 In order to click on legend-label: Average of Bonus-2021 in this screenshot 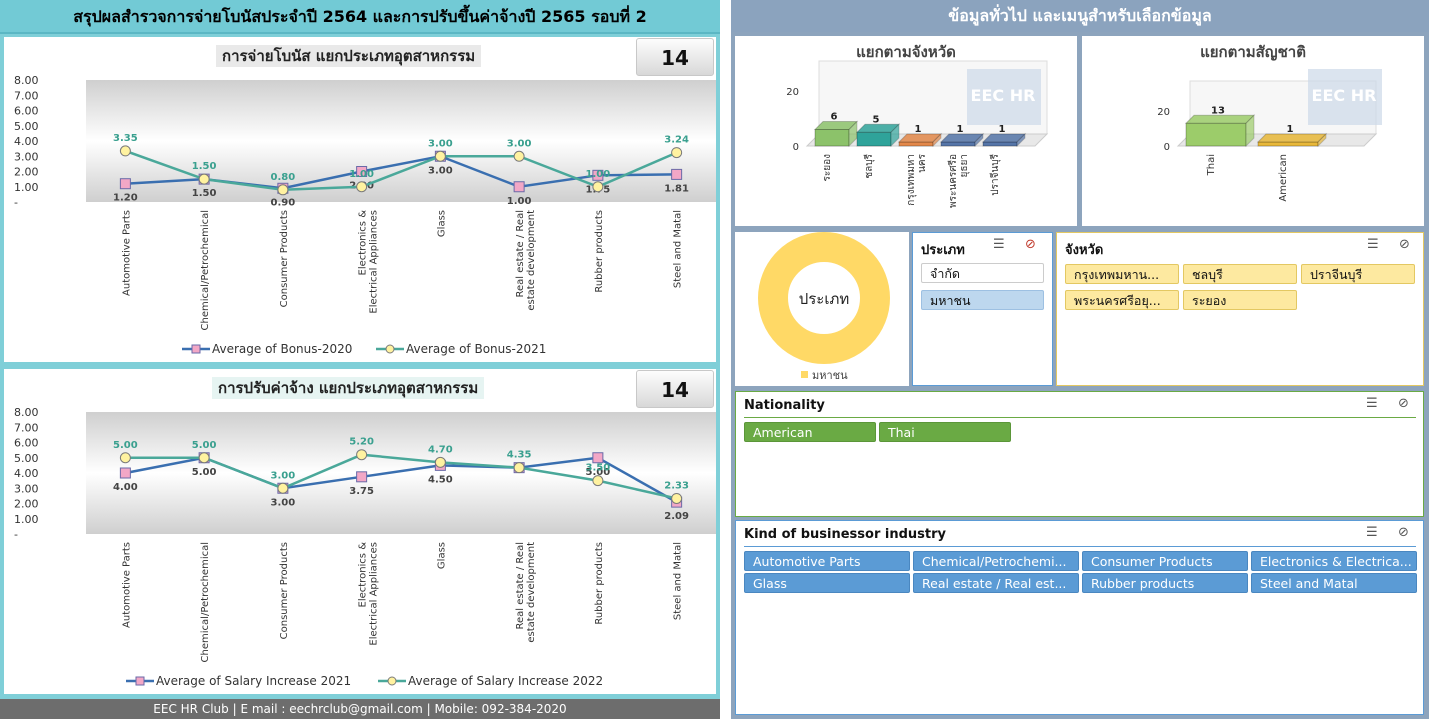, I will do `click(476, 349)`.